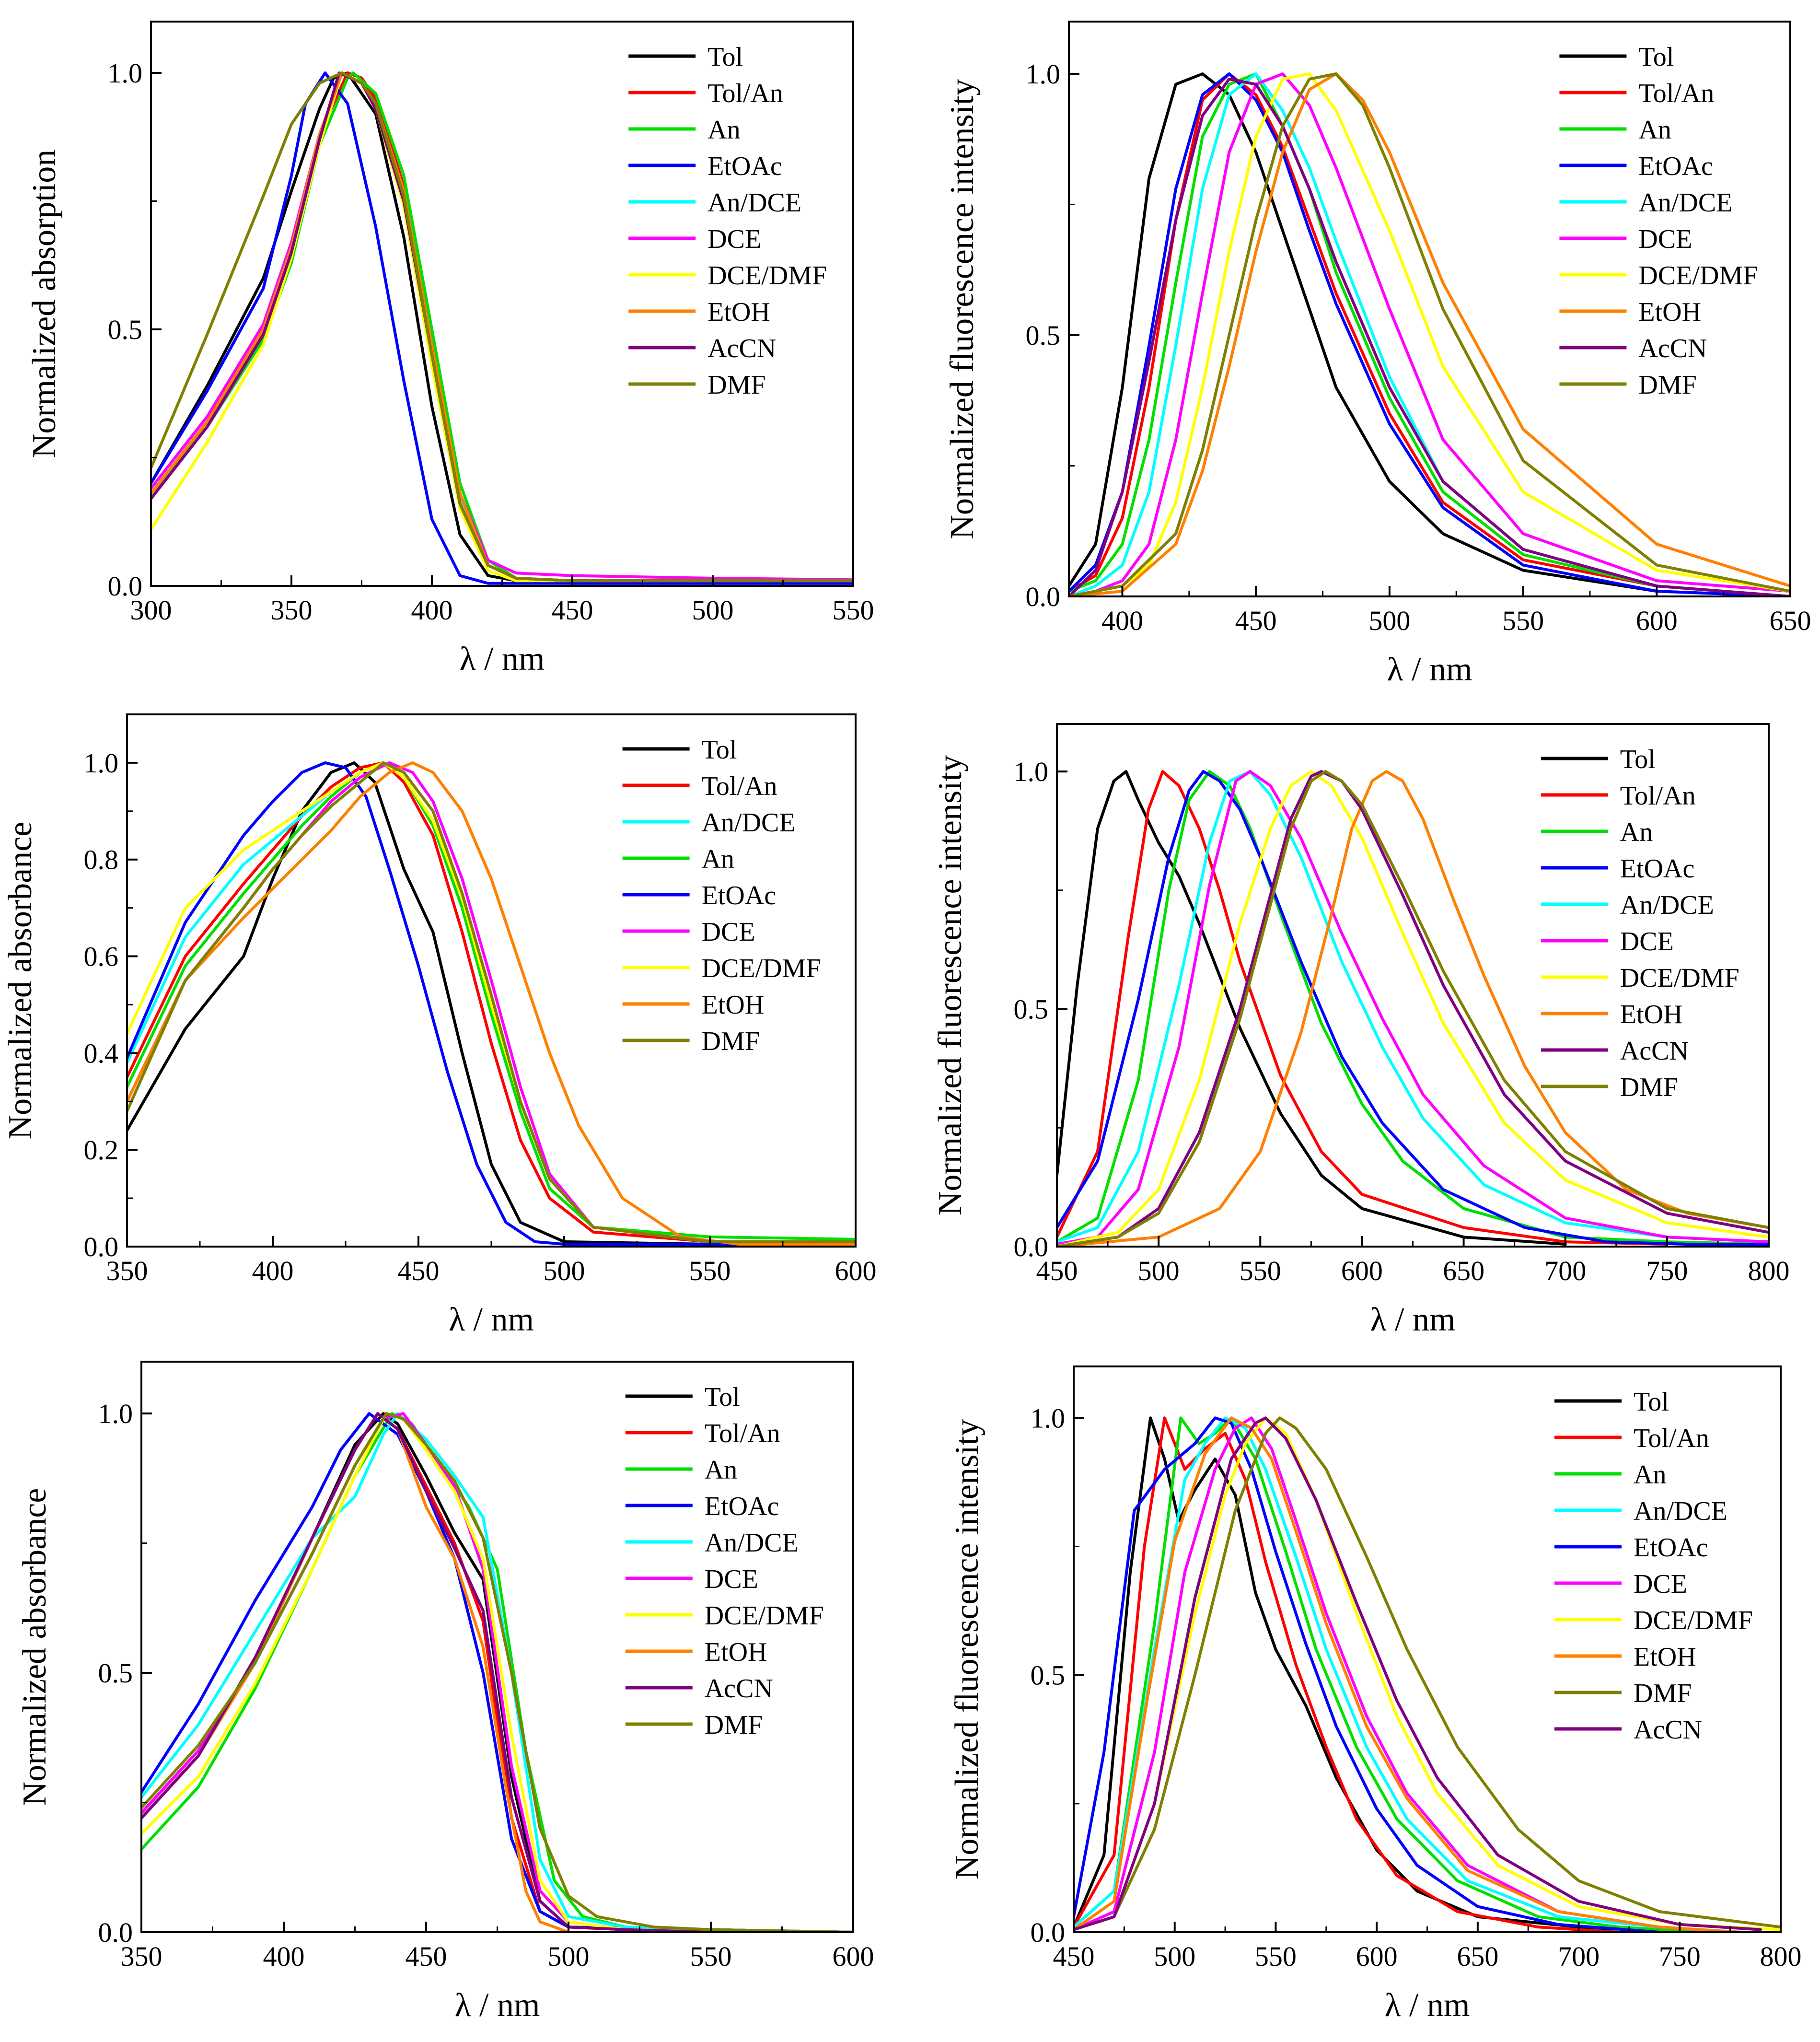  I want to click on x-tick-label: 700, so click(1565, 1271).